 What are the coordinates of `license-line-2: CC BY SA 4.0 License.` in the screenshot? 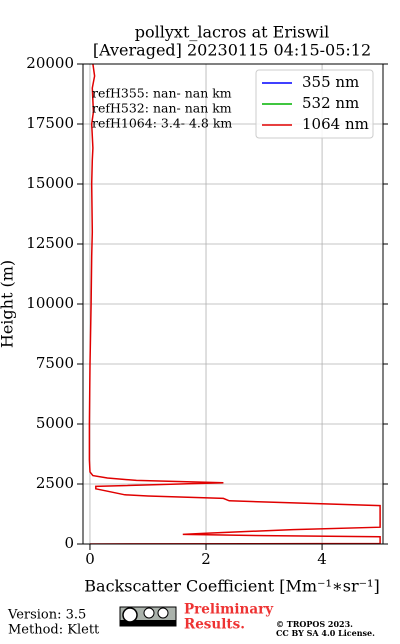 It's located at (325, 633).